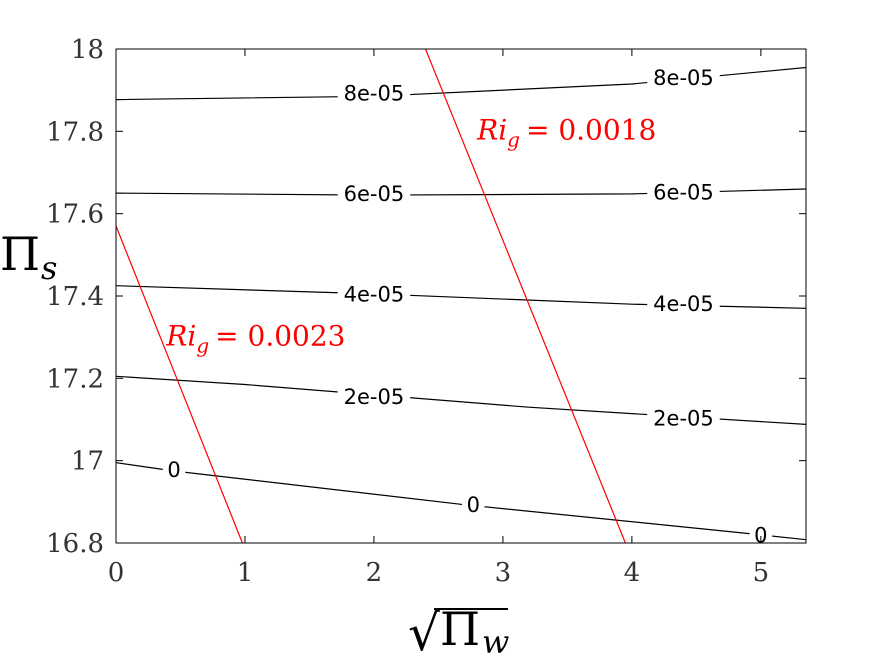  I want to click on reference-line, so click(179, 384).